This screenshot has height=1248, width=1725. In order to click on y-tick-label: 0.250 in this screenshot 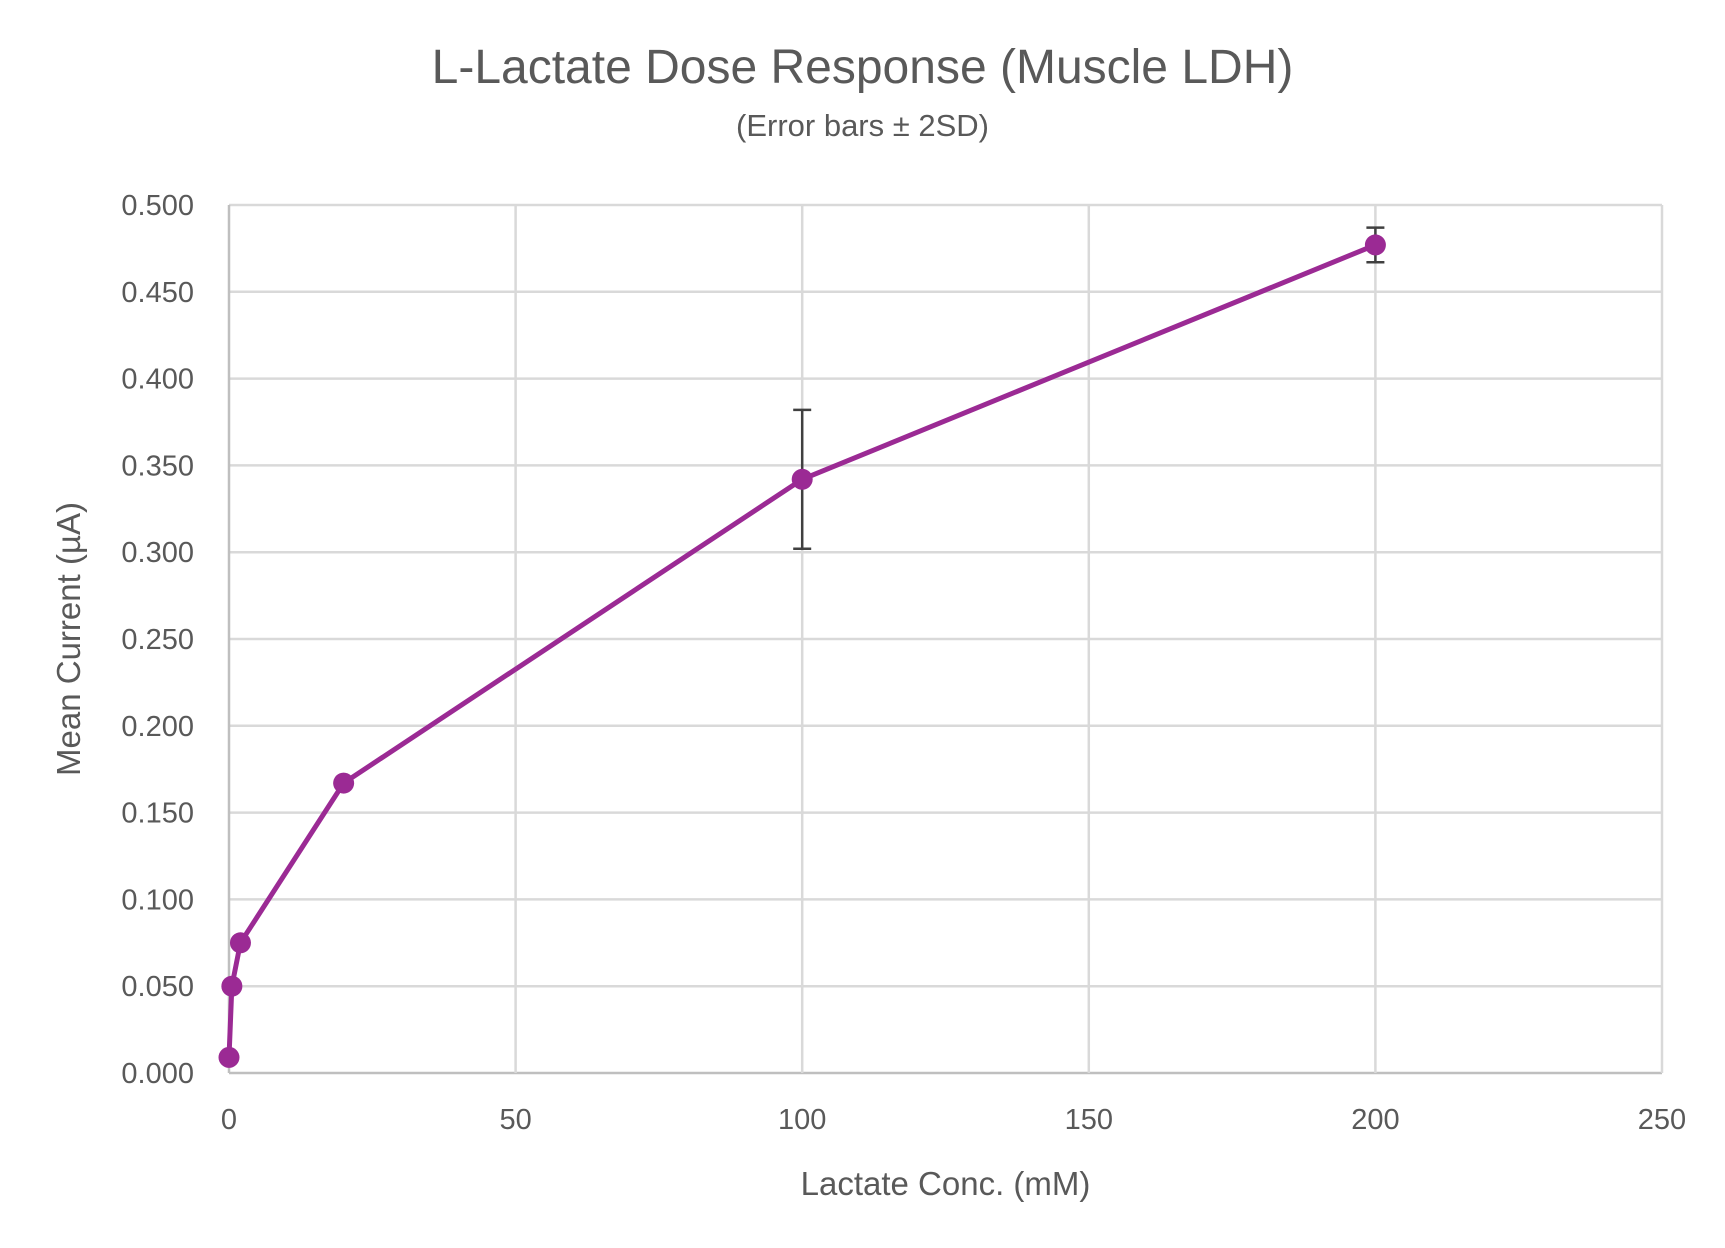, I will do `click(157, 640)`.